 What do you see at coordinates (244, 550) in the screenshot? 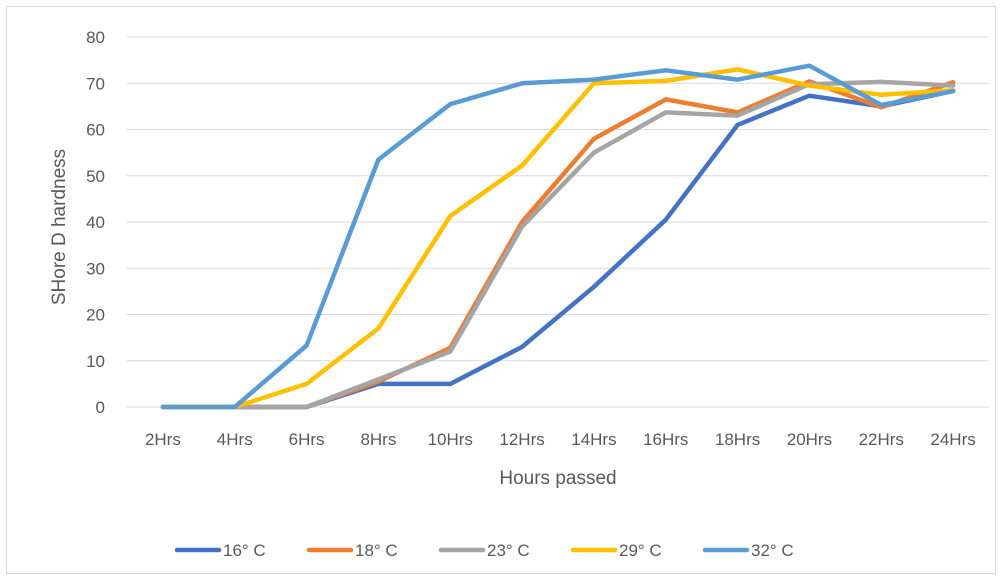
I see `legend-label: 16° C` at bounding box center [244, 550].